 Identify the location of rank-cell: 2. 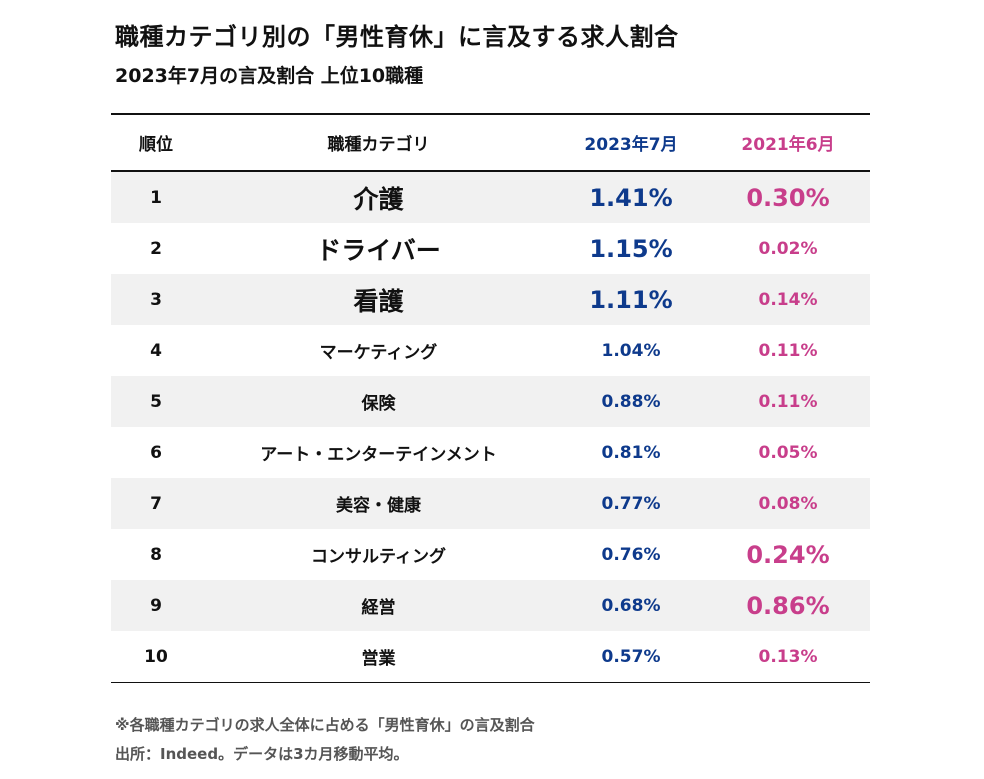
(156, 248).